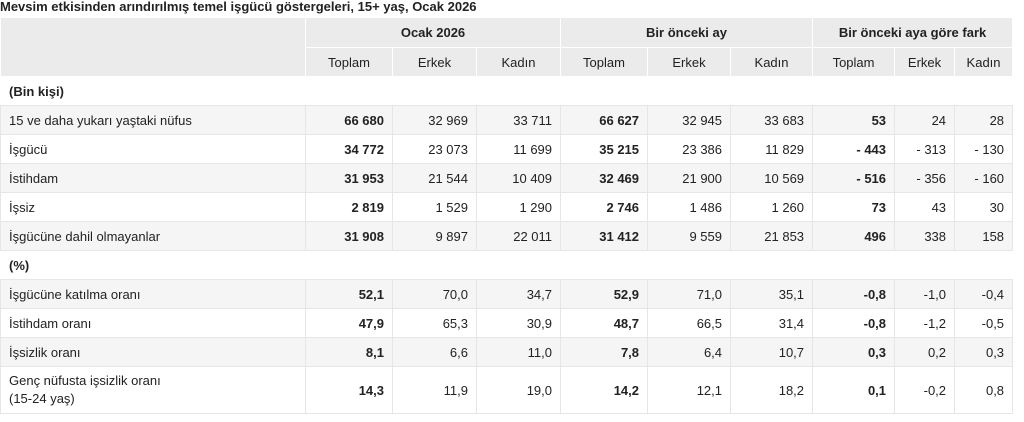  Describe the element at coordinates (689, 149) in the screenshot. I see `table-cell: 23 386` at that location.